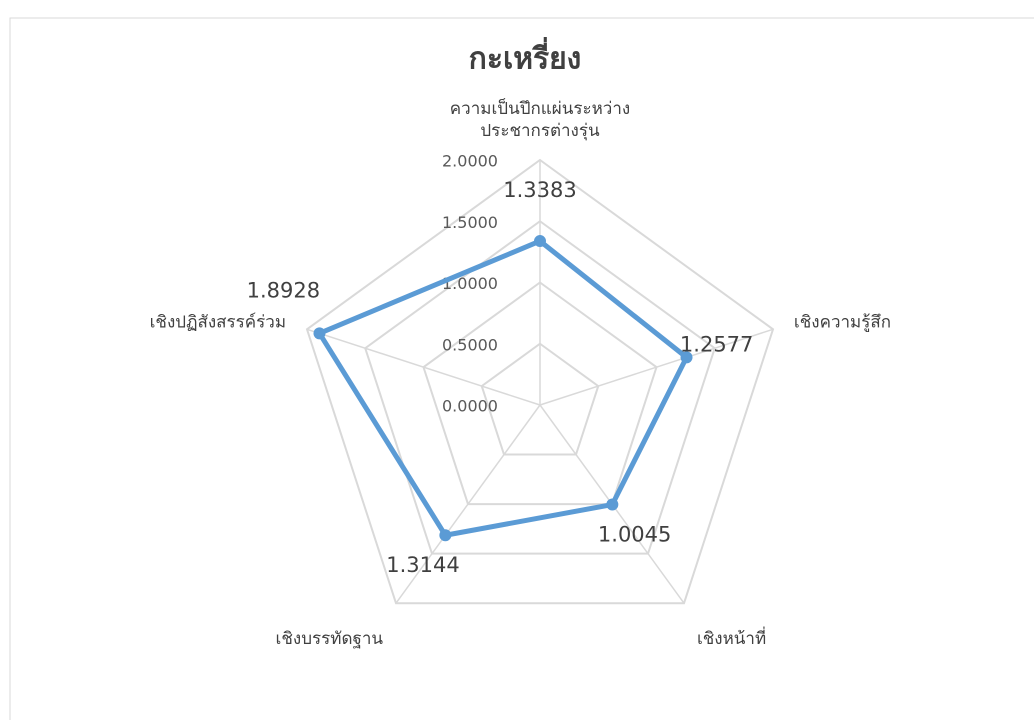 This screenshot has height=720, width=1034. I want to click on tick-label: 1.5000, so click(470, 222).